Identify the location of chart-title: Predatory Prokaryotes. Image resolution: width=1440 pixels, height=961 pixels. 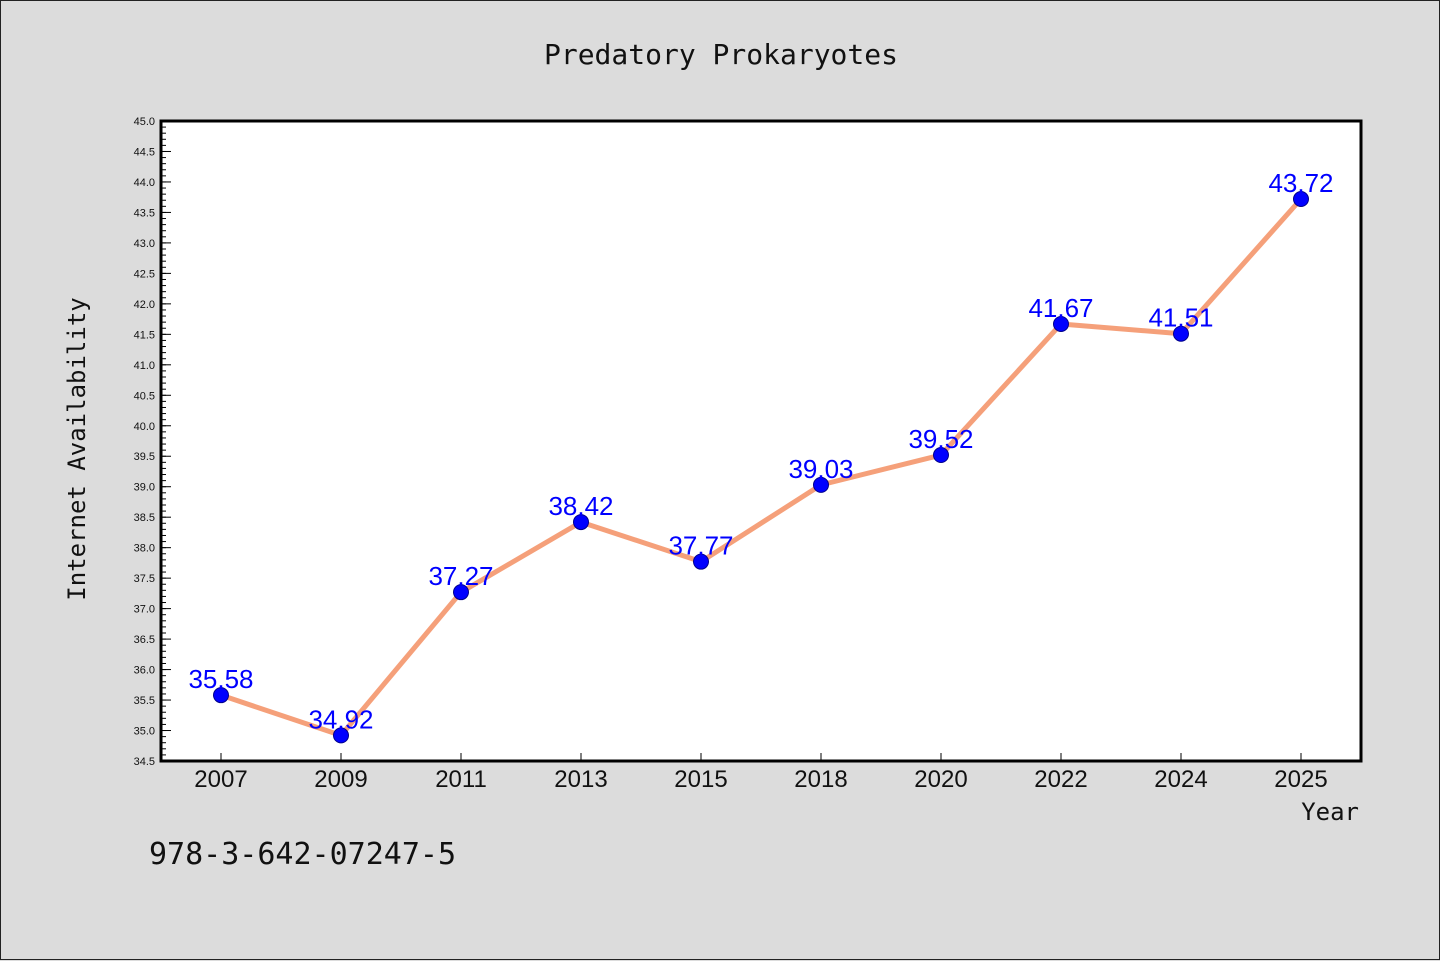
(721, 54).